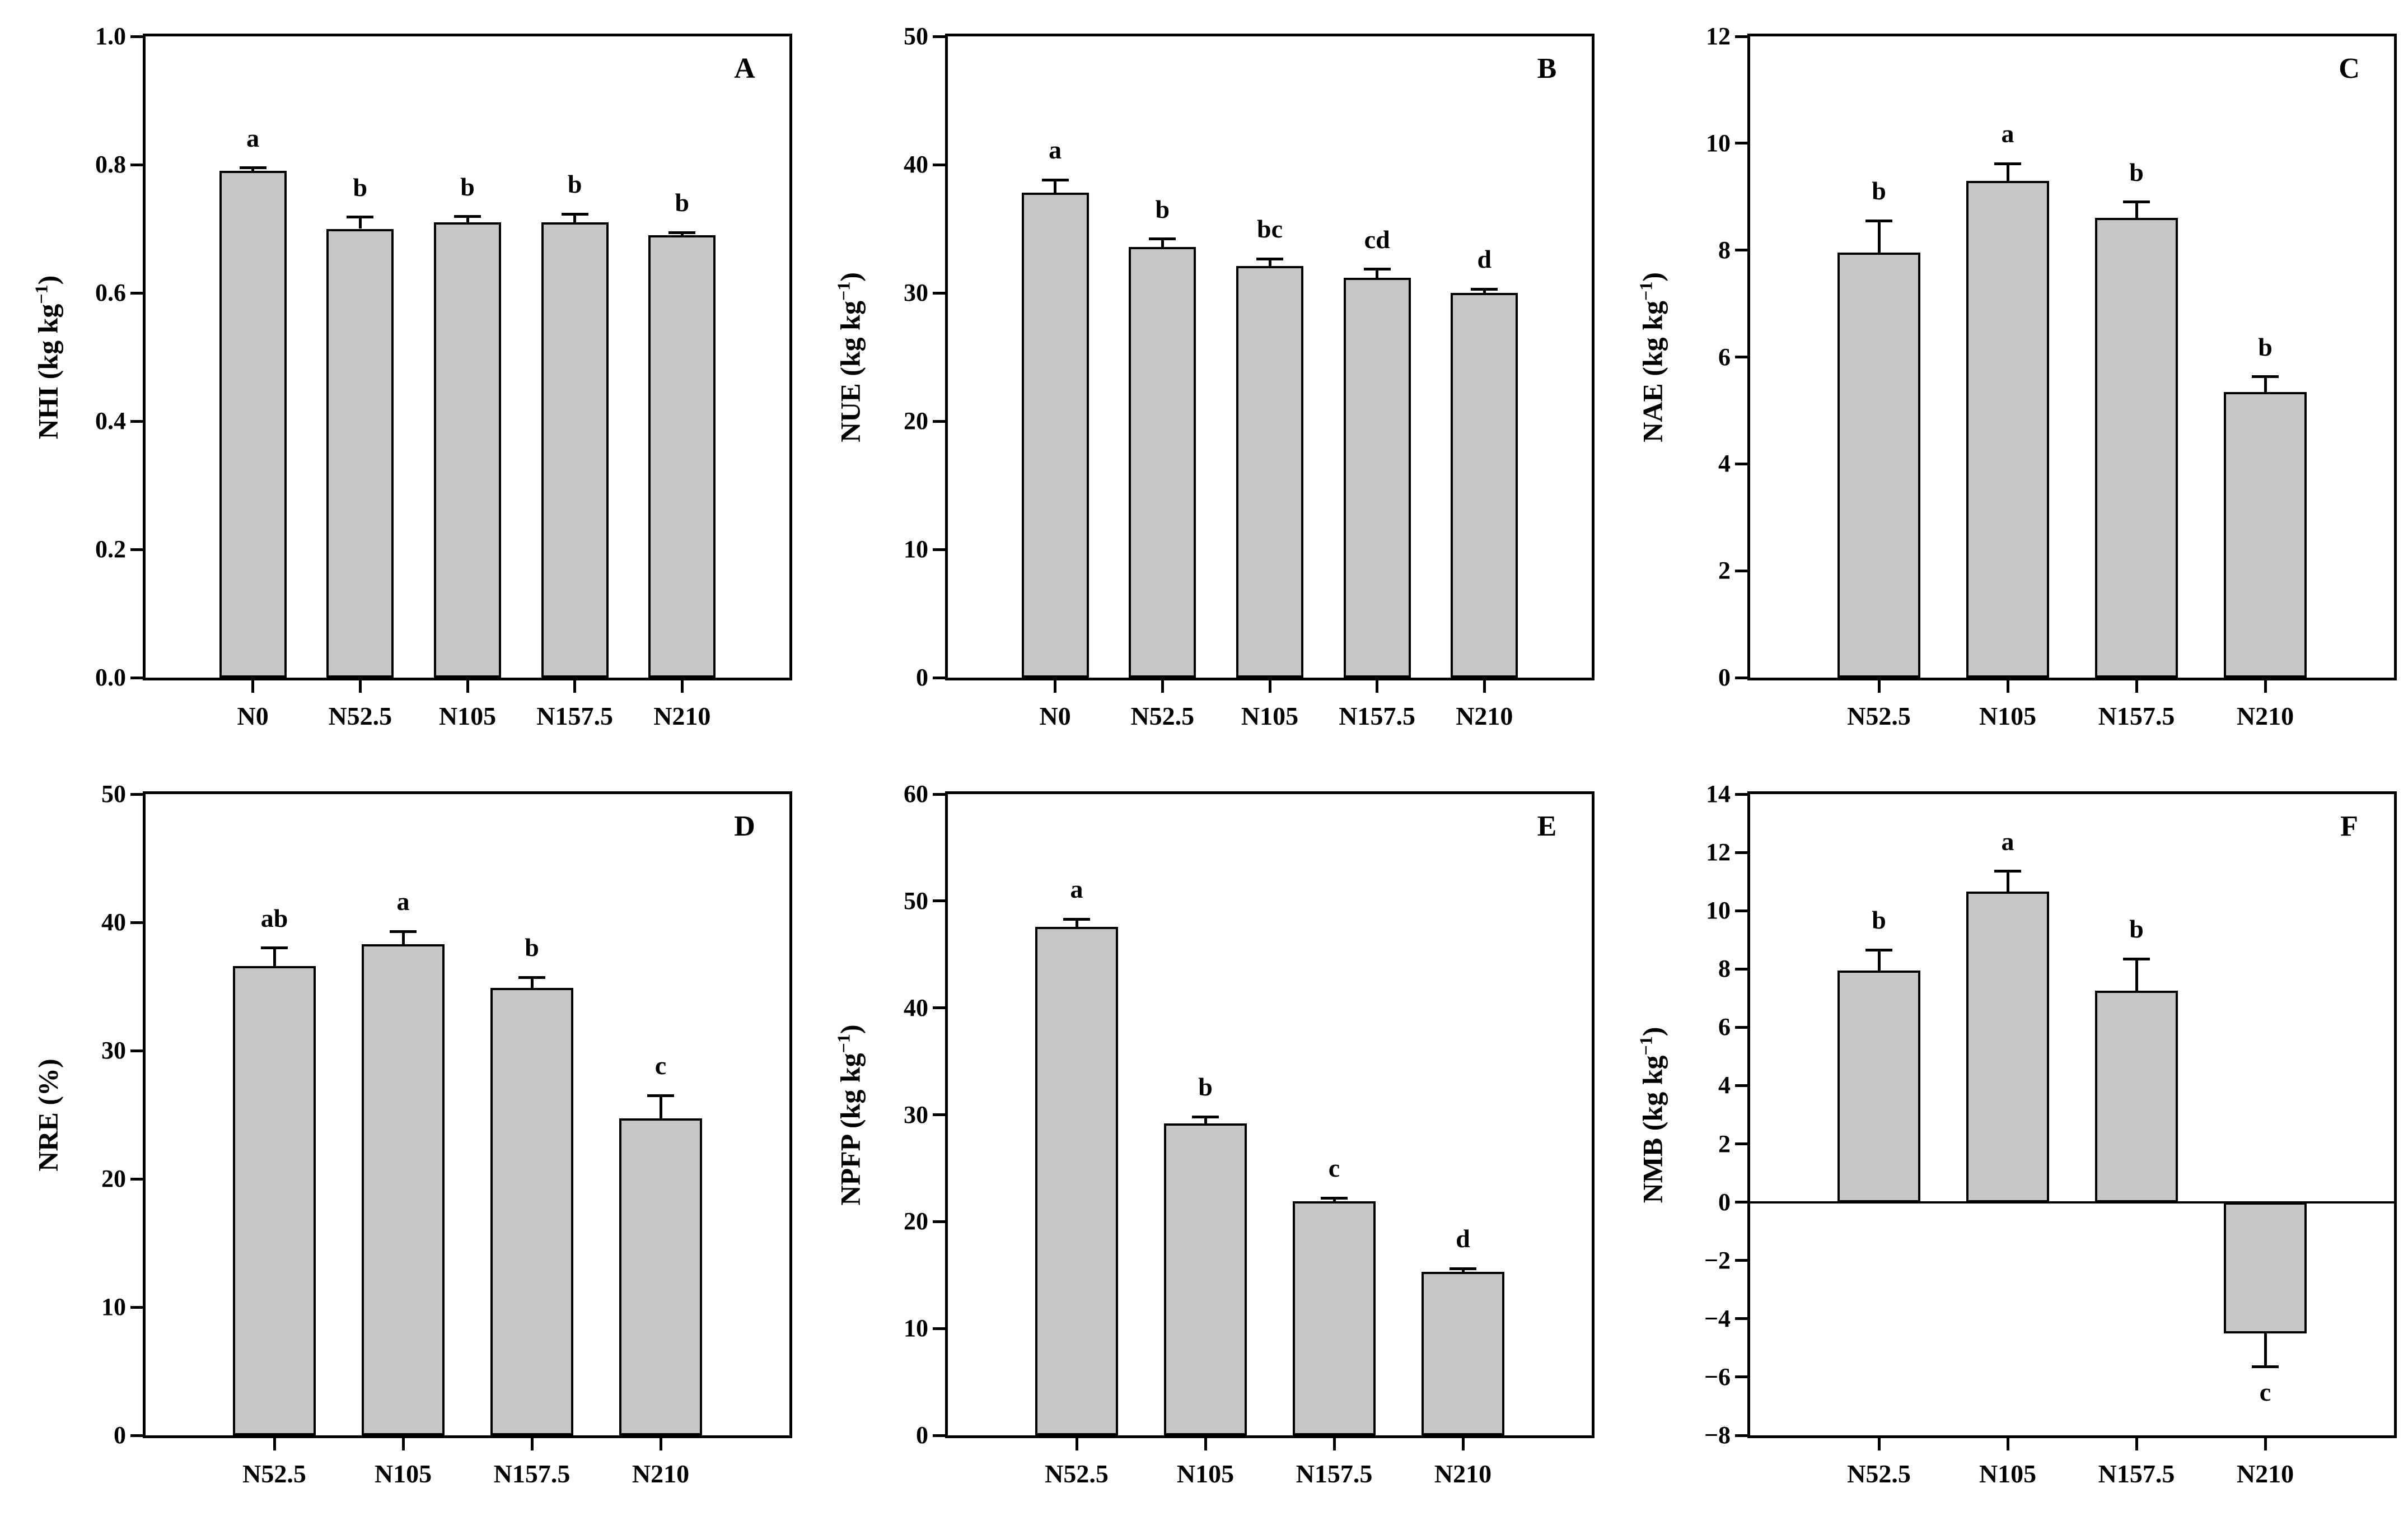  I want to click on sig-letter-N52.5: b, so click(1163, 208).